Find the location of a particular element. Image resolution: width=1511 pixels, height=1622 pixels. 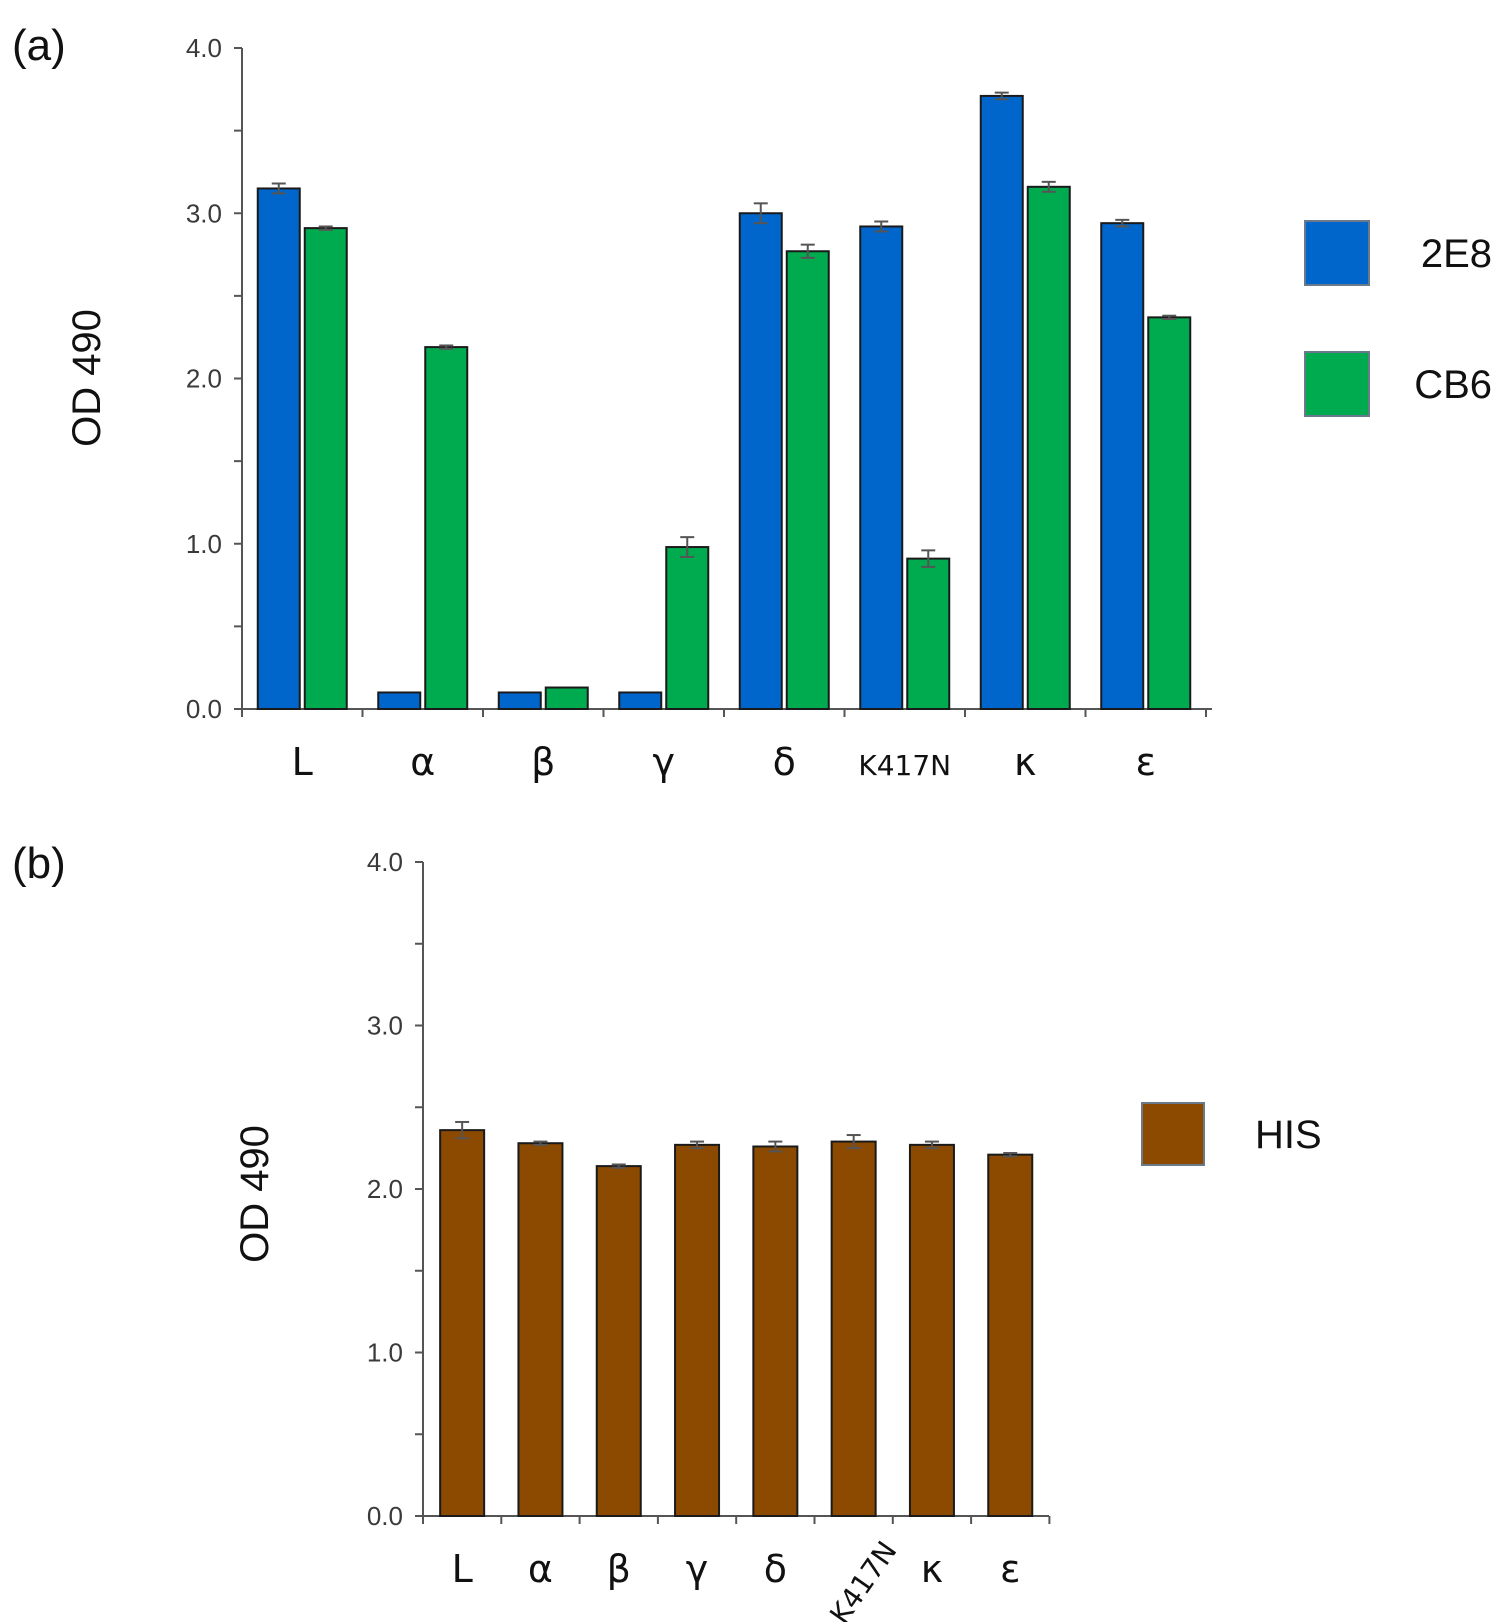

a-legend-label-2e8: 2E8 is located at coordinates (1456, 254).